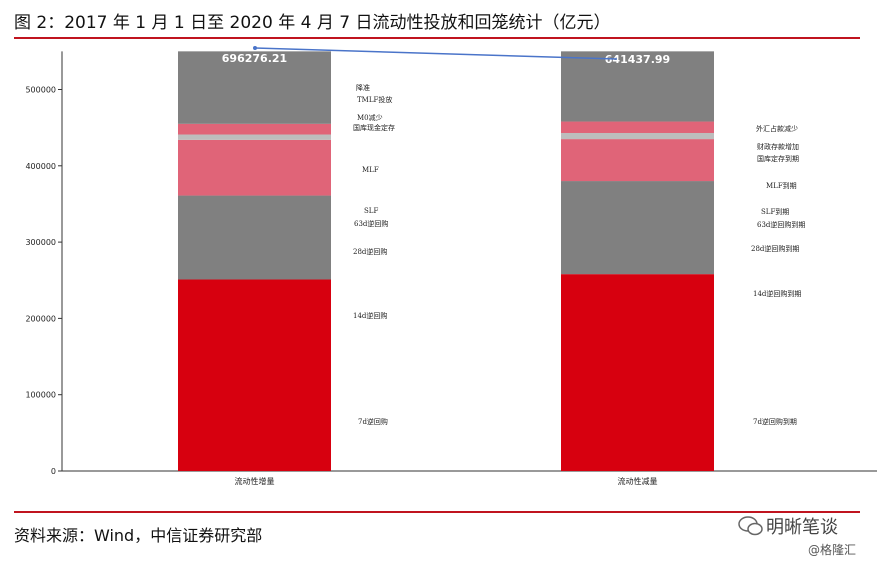 The height and width of the screenshot is (563, 877). I want to click on segment-annotation: 降准, so click(363, 87).